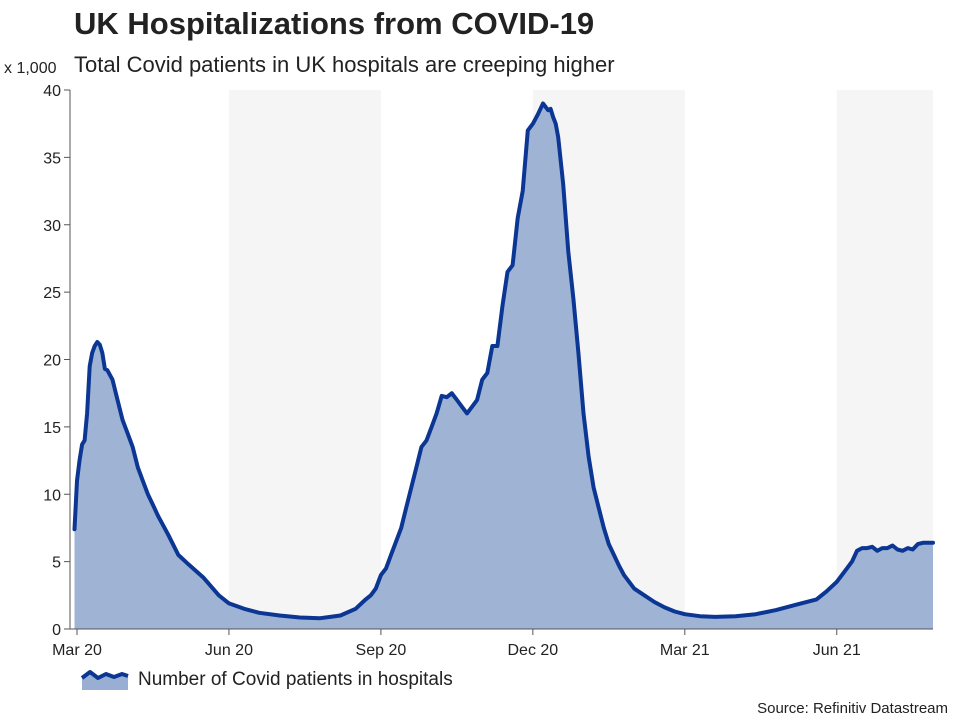  What do you see at coordinates (52, 226) in the screenshot?
I see `y-tick-label-30: 30` at bounding box center [52, 226].